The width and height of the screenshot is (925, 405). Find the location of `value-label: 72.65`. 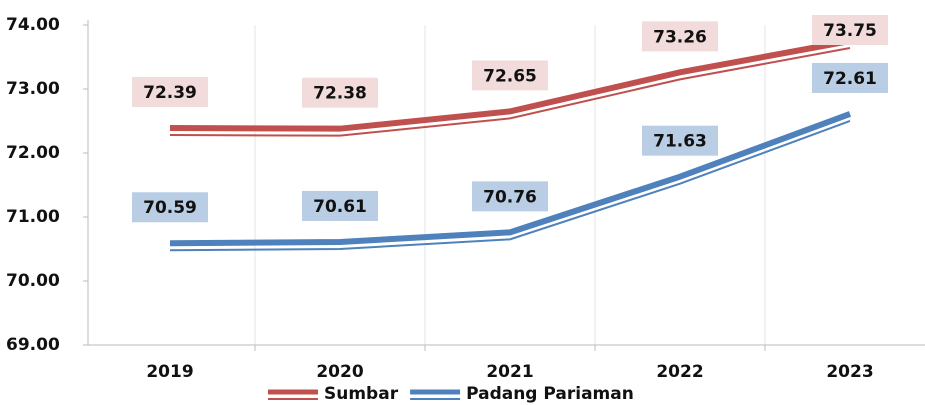

value-label: 72.65 is located at coordinates (510, 76).